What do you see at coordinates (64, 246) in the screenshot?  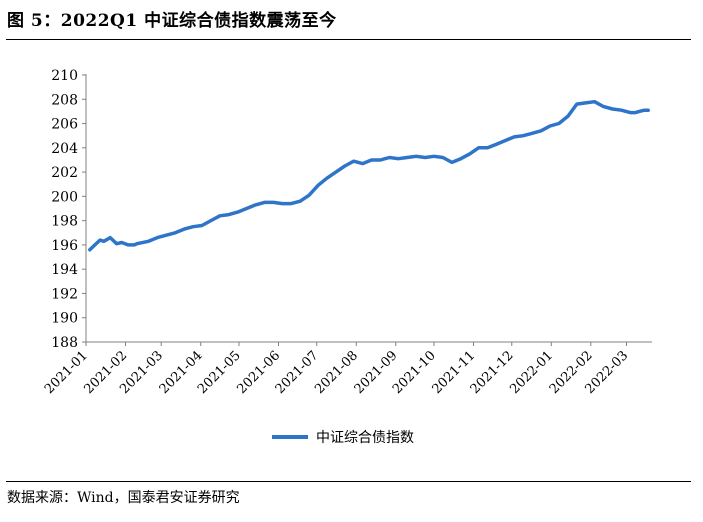 I see `y-tick-label: 196` at bounding box center [64, 246].